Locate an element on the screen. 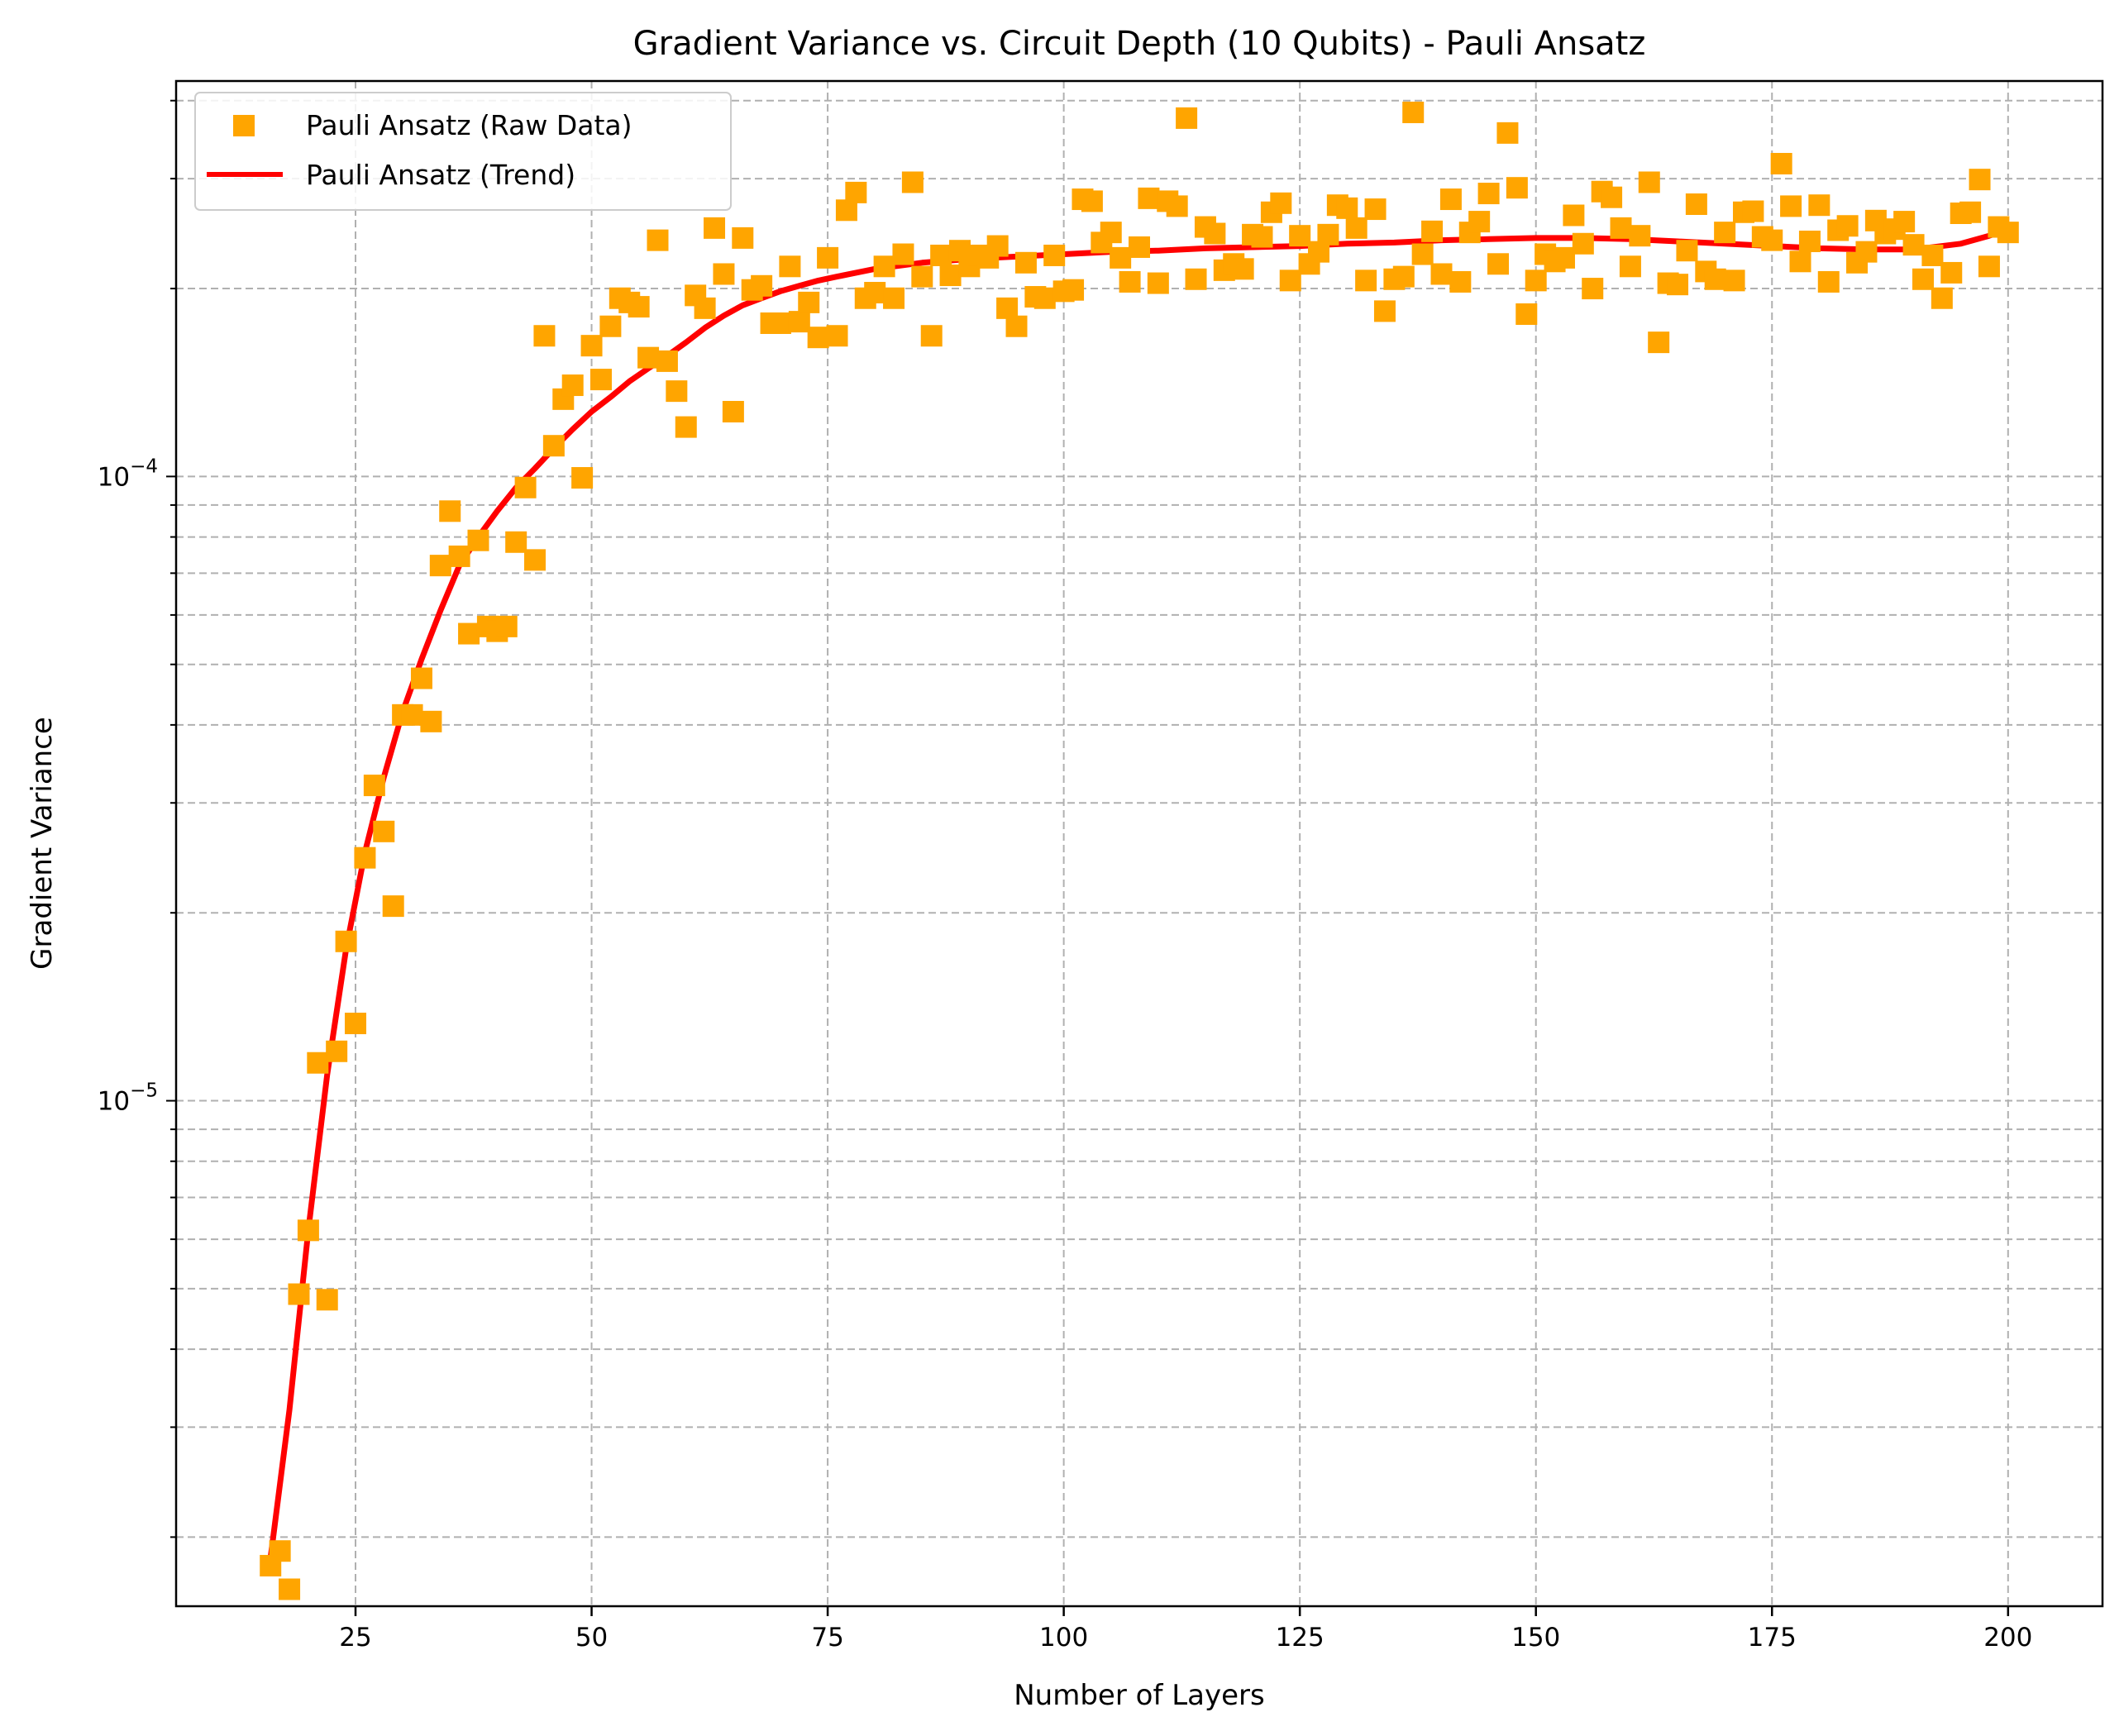 This screenshot has width=2124, height=1736. x-tick-label: 25 is located at coordinates (355, 1638).